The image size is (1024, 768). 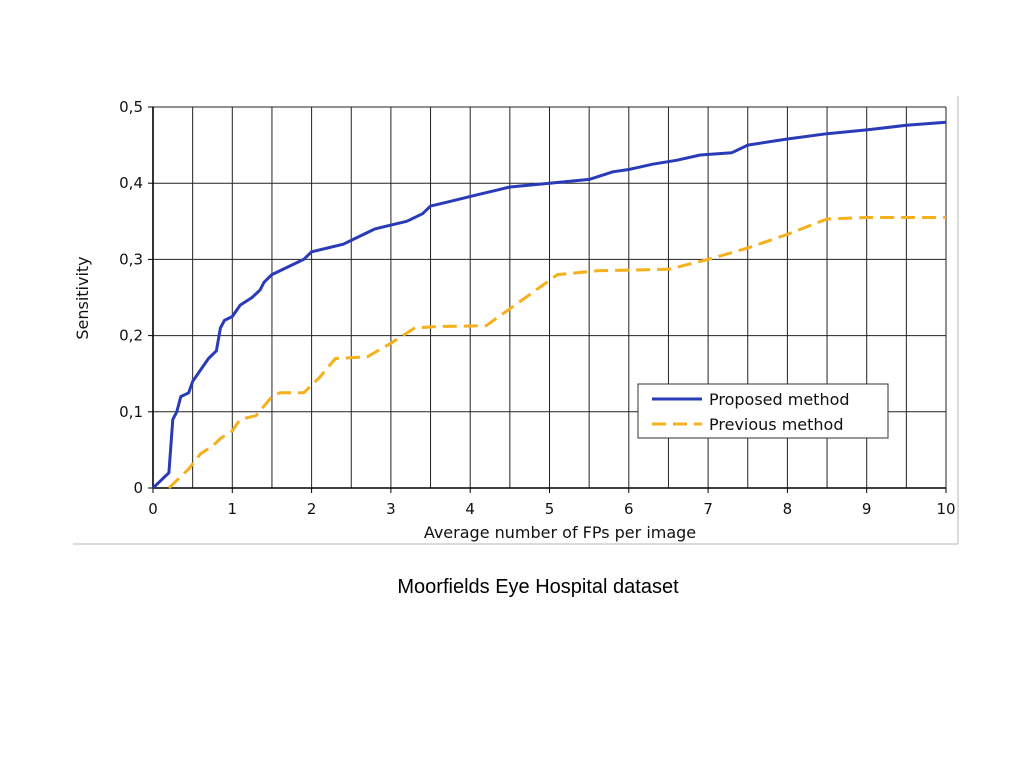 I want to click on x-tick-label: 9, so click(x=867, y=509).